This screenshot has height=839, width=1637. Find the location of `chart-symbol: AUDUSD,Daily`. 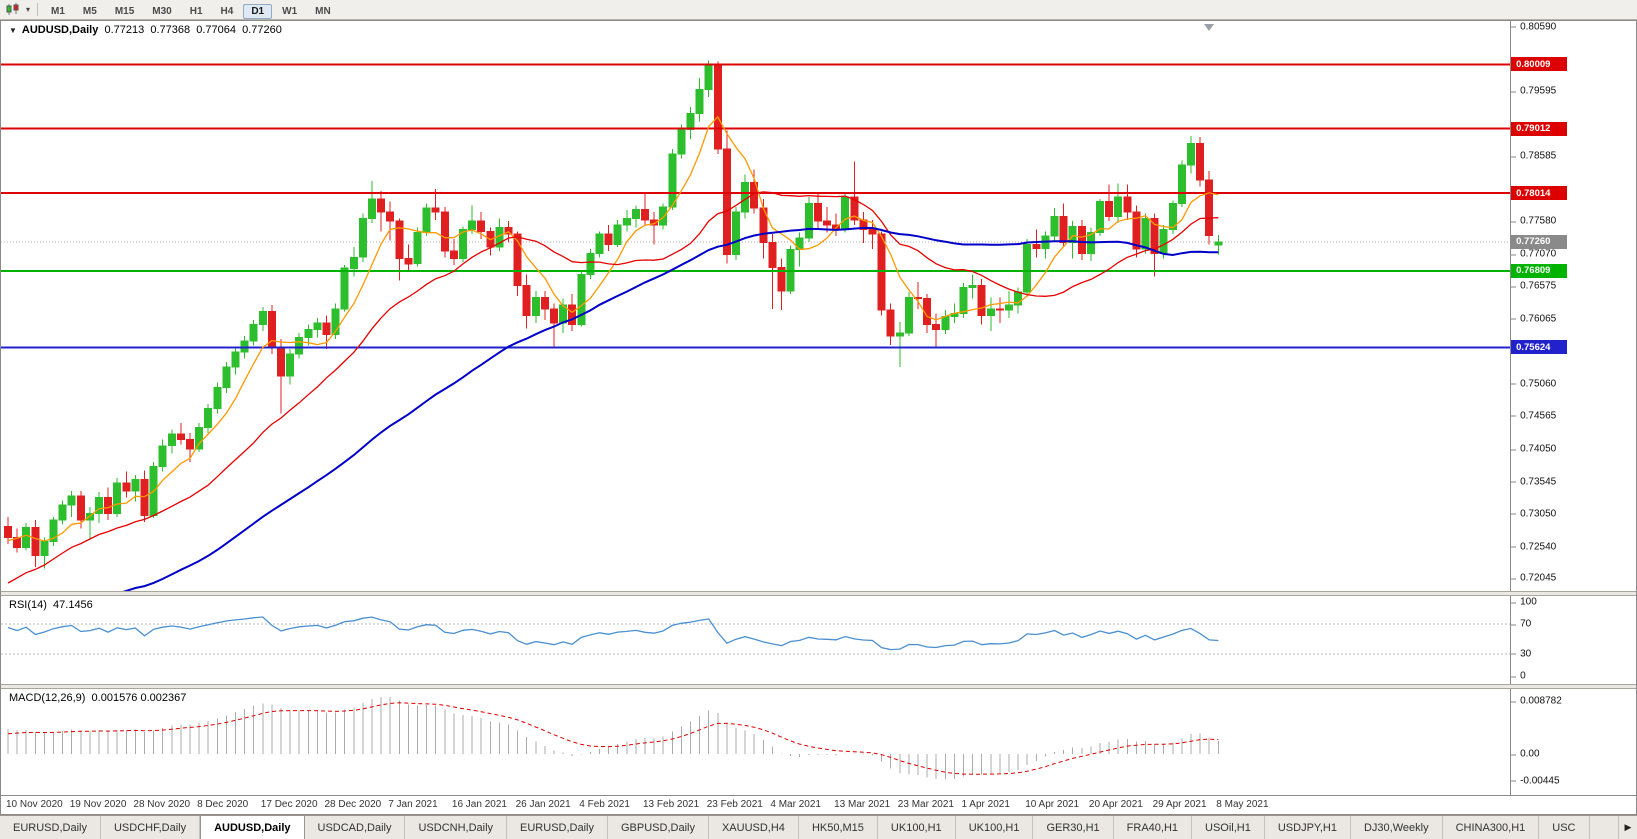

chart-symbol: AUDUSD,Daily is located at coordinates (60, 30).